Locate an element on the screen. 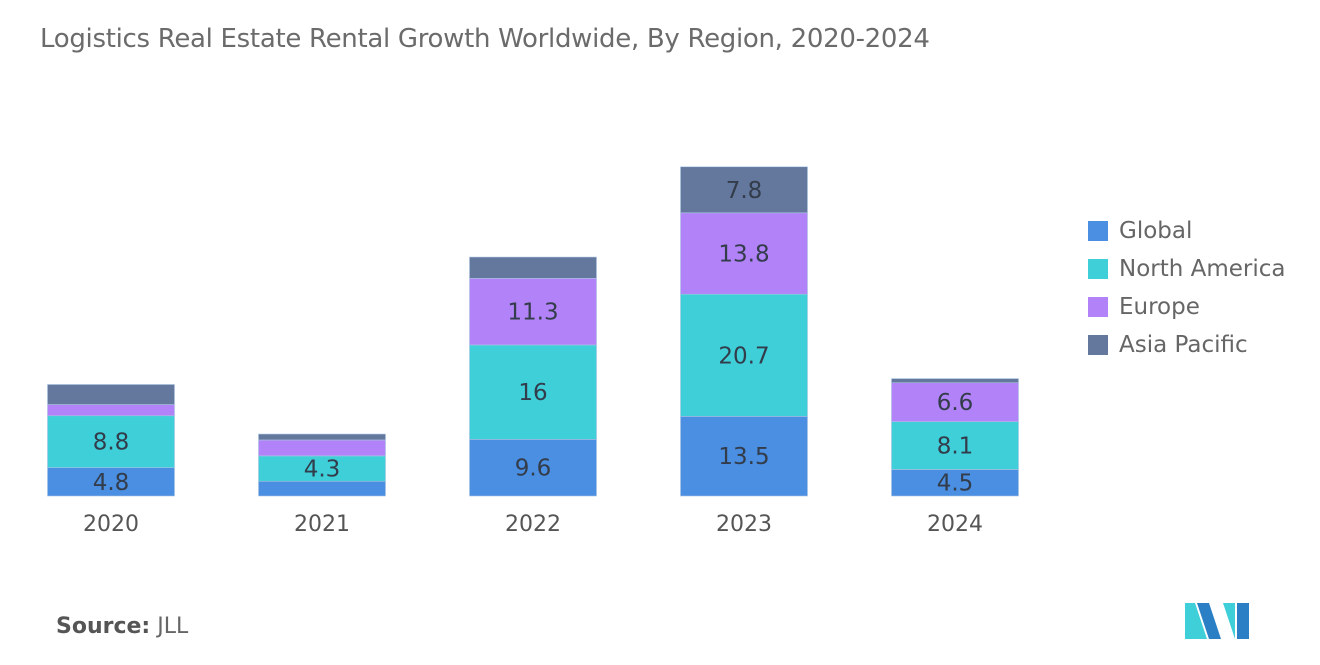  legend-item: North America is located at coordinates (1187, 269).